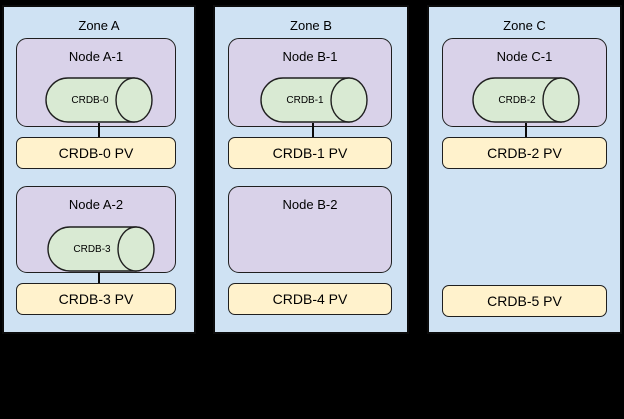 This screenshot has width=624, height=419. I want to click on node-a-2-label: Node A-2, so click(96, 204).